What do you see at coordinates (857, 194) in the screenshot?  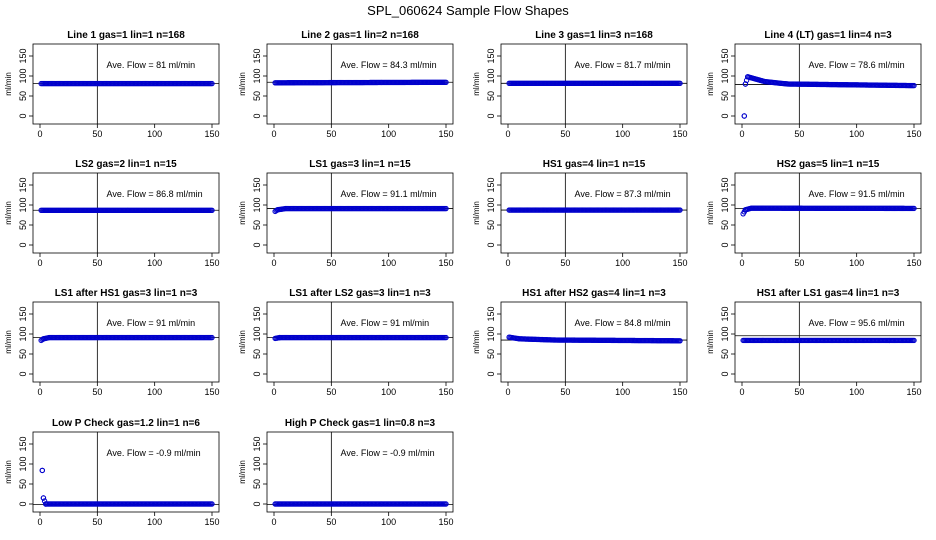 I see `average-flow-label: Ave. Flow = 91.5 ml/min` at bounding box center [857, 194].